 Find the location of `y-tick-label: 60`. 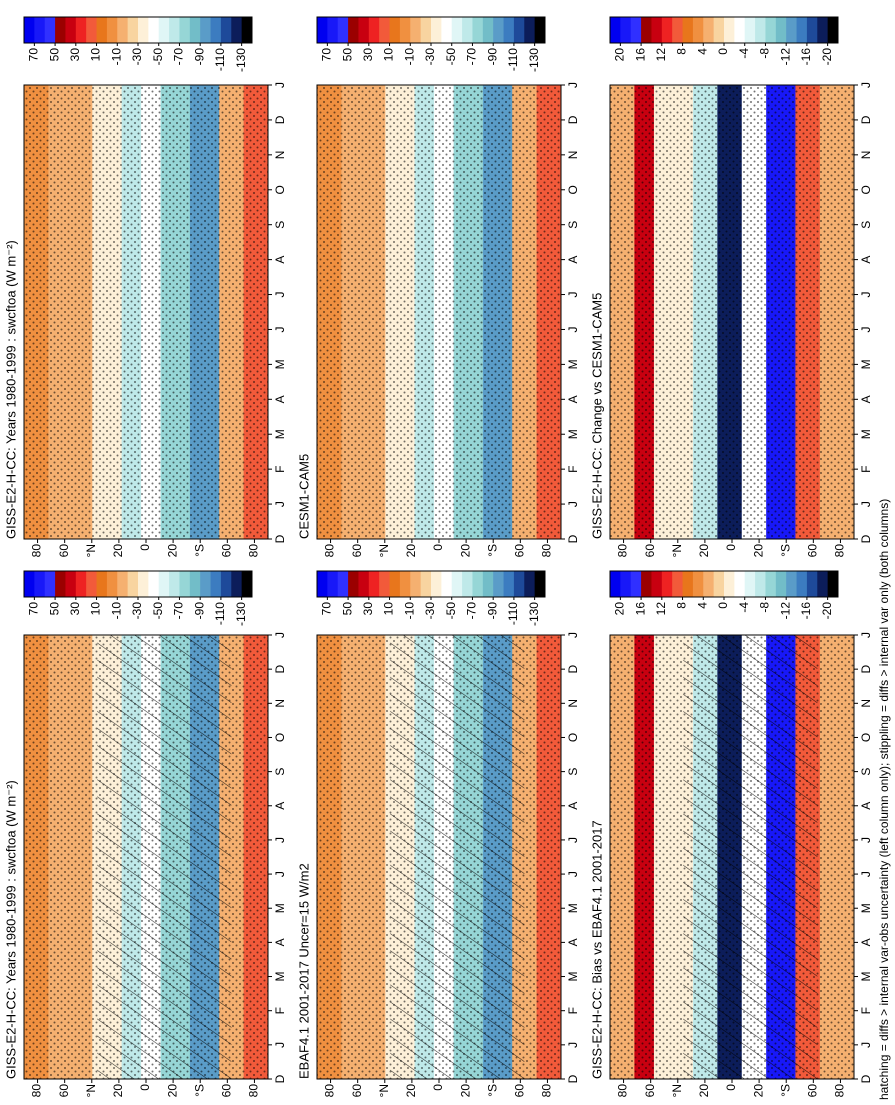

y-tick-label: 60 is located at coordinates (520, 1091).